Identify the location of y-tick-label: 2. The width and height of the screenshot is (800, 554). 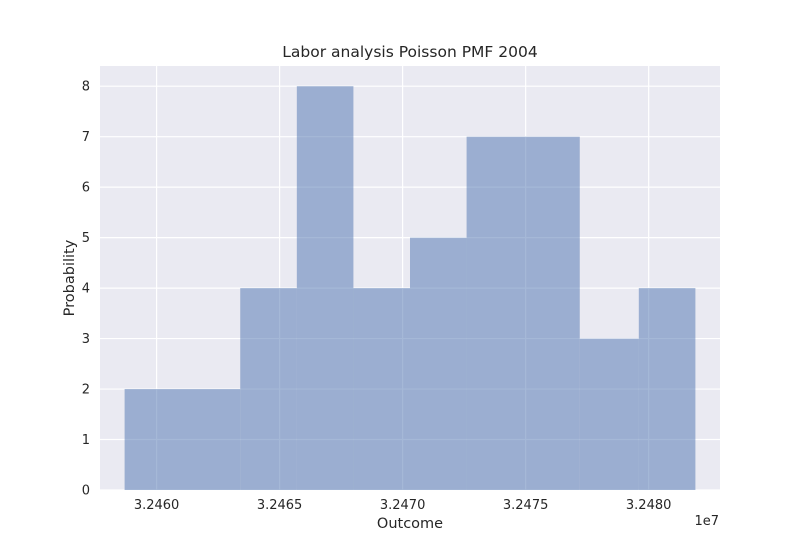
(86, 390).